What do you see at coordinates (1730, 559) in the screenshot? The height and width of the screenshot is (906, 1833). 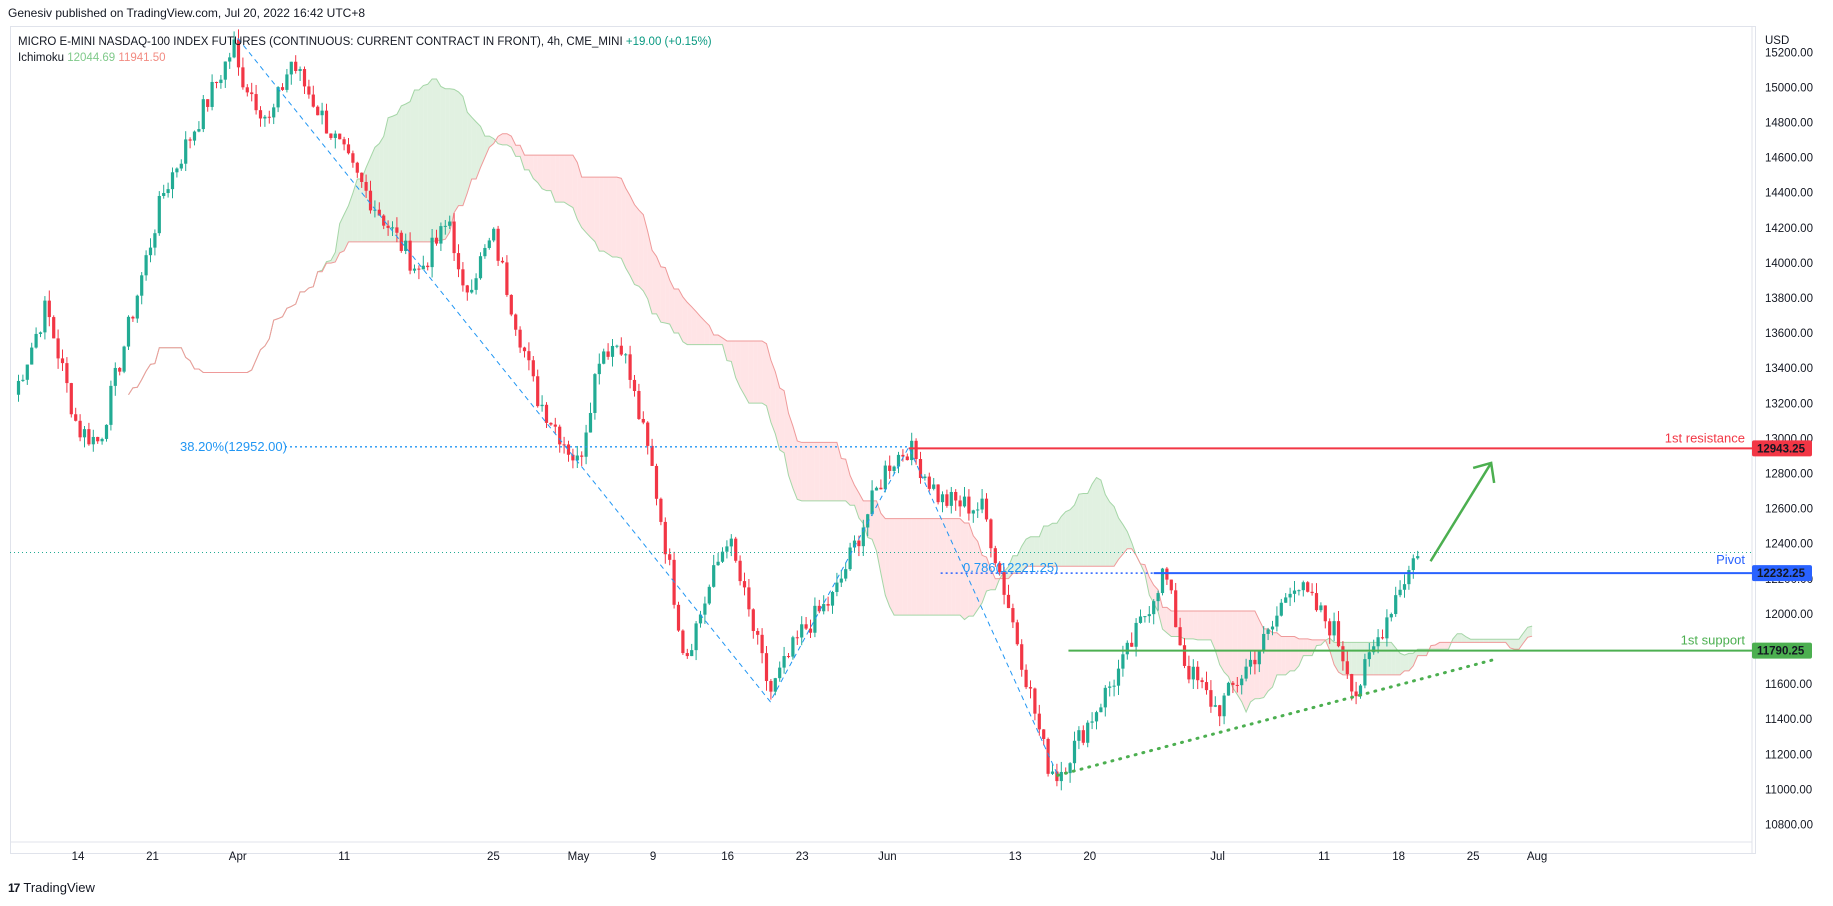 I see `pivot-label: Pivot` at bounding box center [1730, 559].